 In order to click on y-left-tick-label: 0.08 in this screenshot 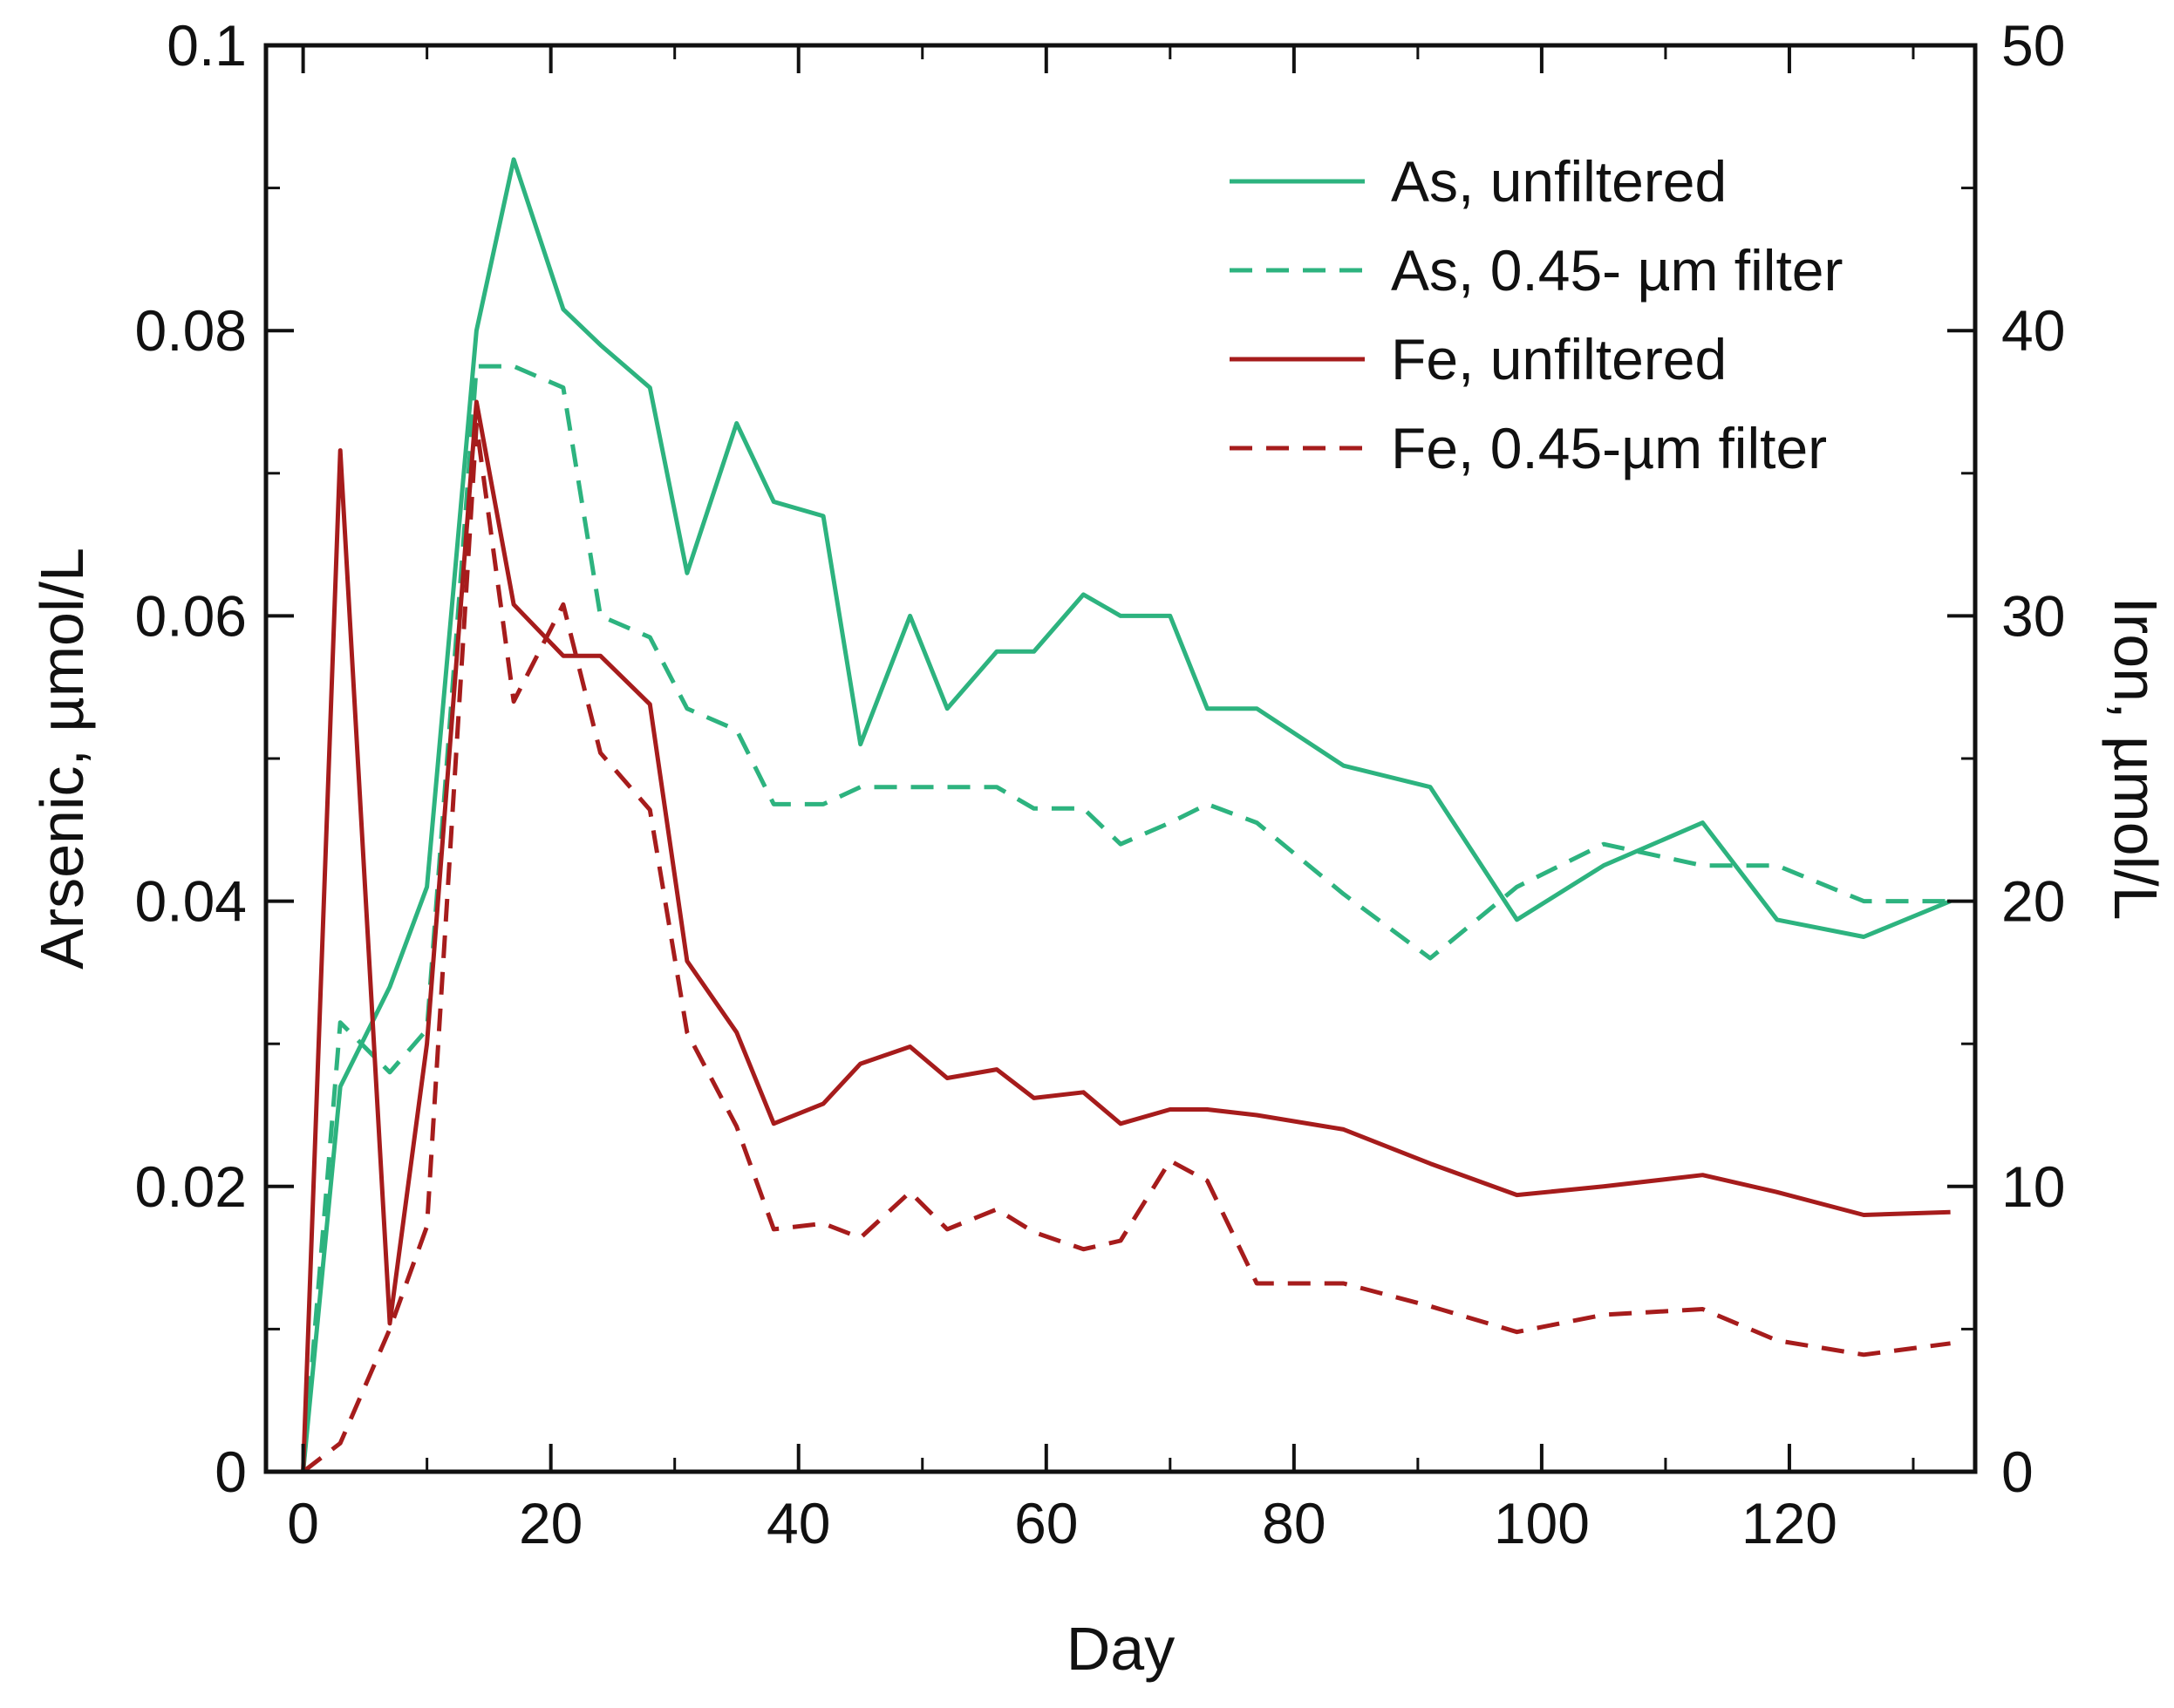, I will do `click(191, 330)`.